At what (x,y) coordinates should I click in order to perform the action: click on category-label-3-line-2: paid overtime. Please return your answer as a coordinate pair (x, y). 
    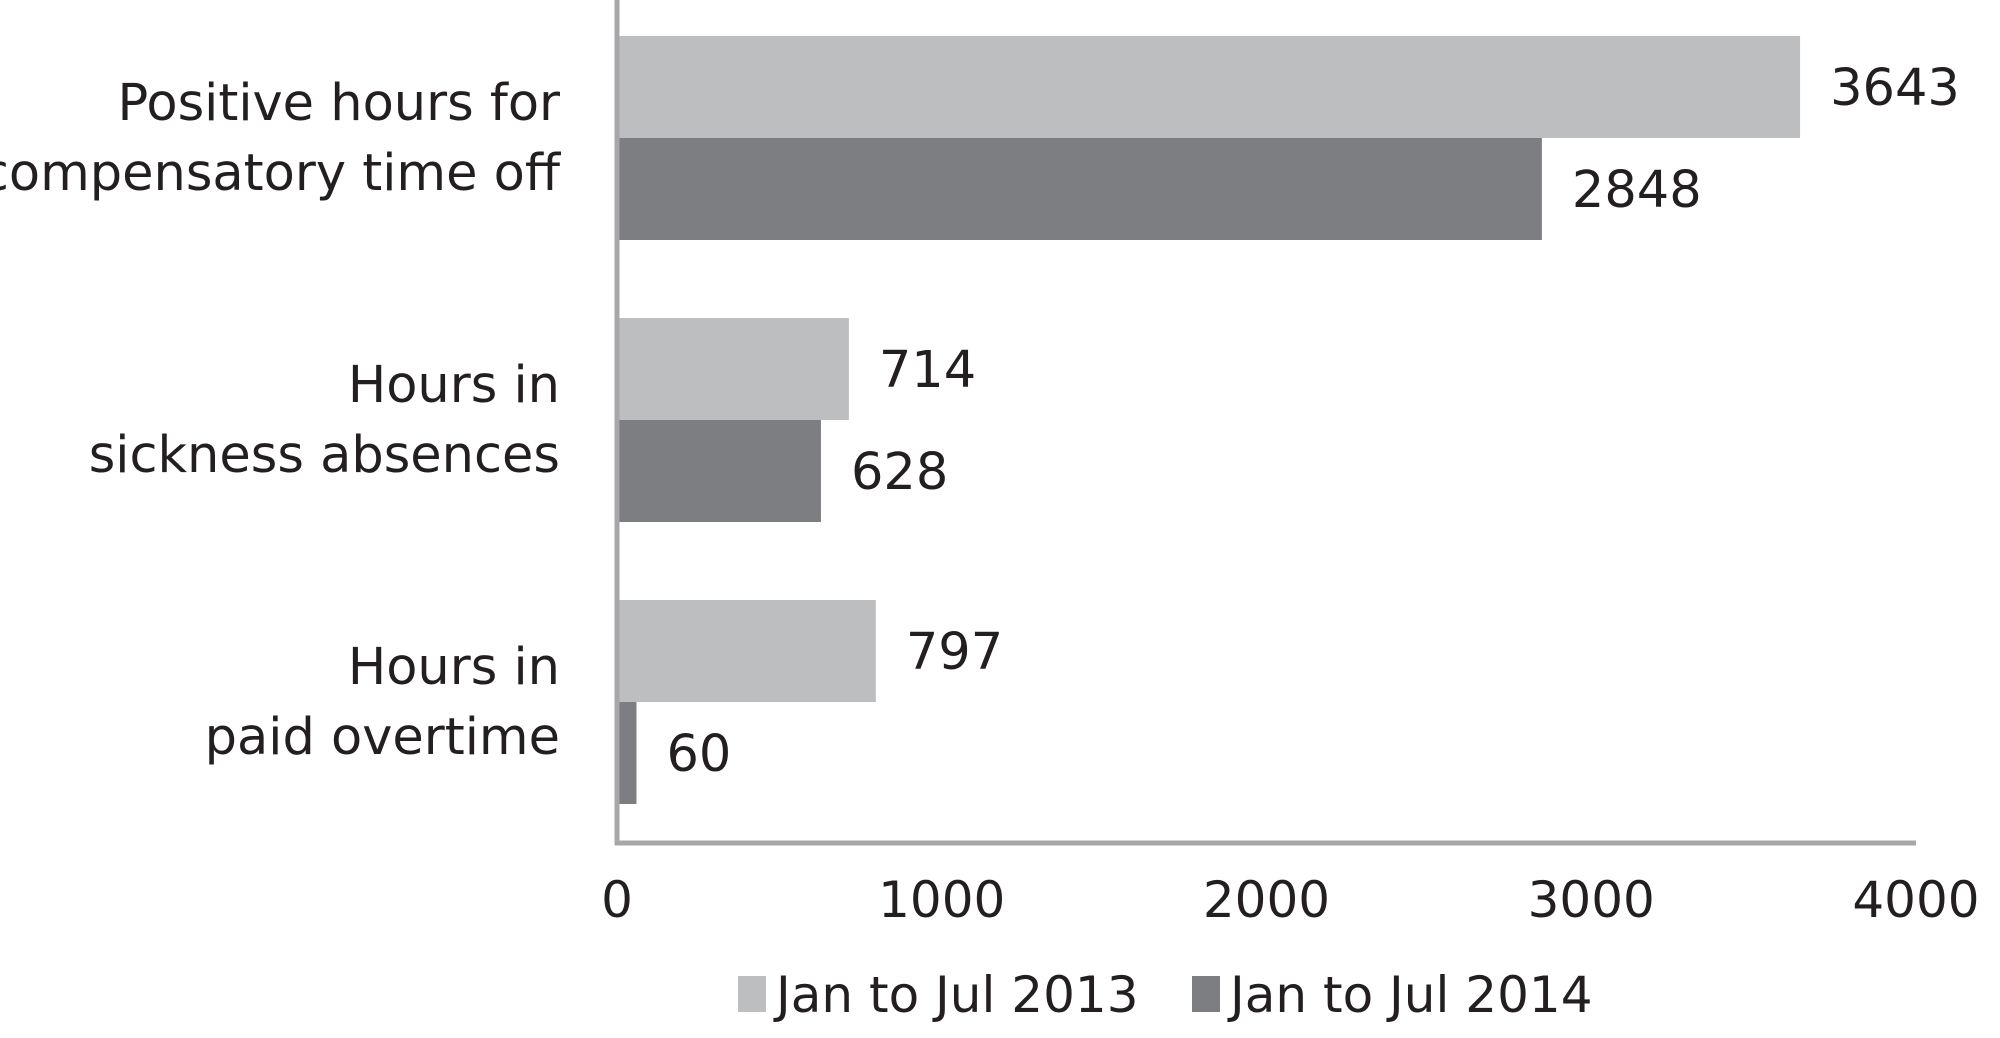
    Looking at the image, I should click on (382, 737).